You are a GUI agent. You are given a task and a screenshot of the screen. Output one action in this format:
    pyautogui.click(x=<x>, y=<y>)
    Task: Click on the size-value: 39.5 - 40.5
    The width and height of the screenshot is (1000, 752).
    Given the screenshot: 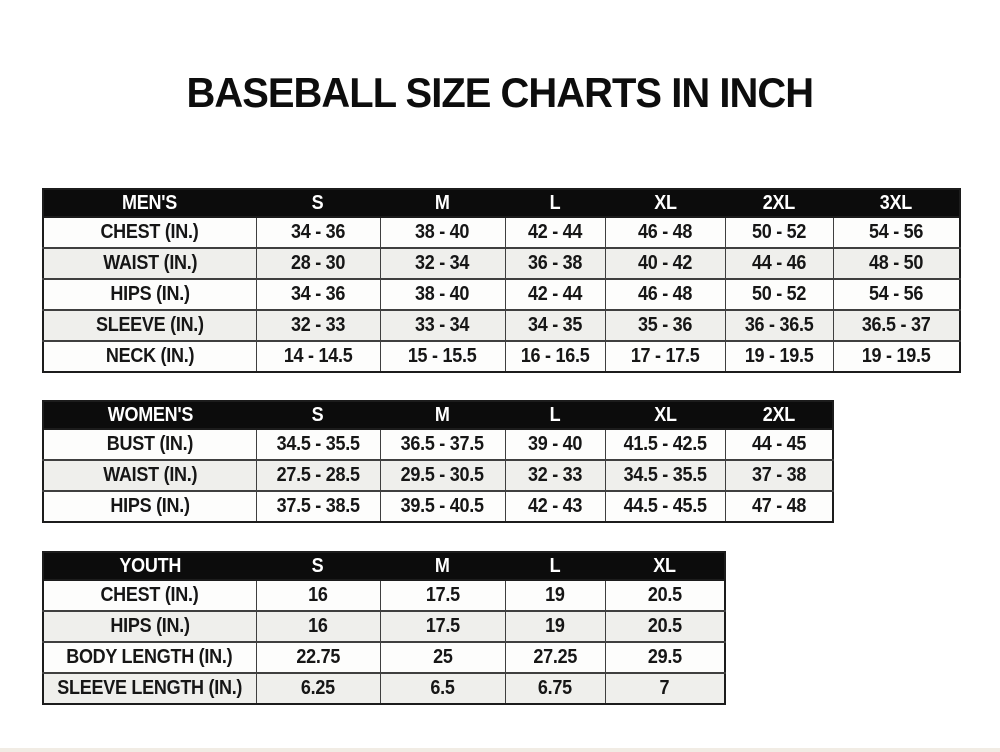 What is the action you would take?
    pyautogui.click(x=442, y=506)
    